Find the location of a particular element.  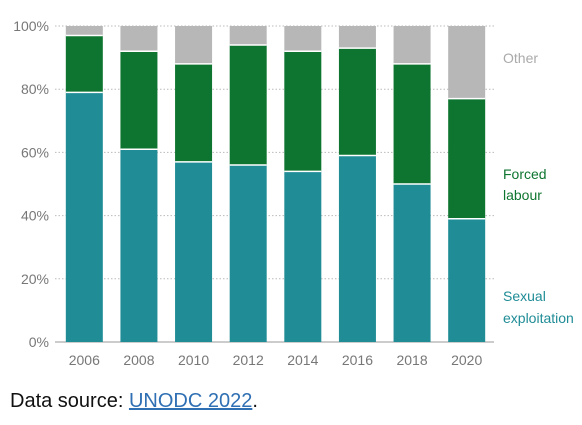

source-suffix: . is located at coordinates (255, 401).